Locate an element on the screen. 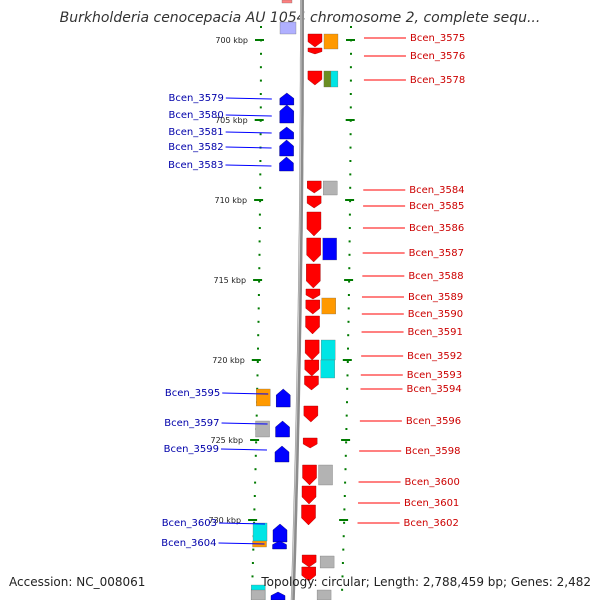  gene-label: Bcen_3596 is located at coordinates (433, 421).